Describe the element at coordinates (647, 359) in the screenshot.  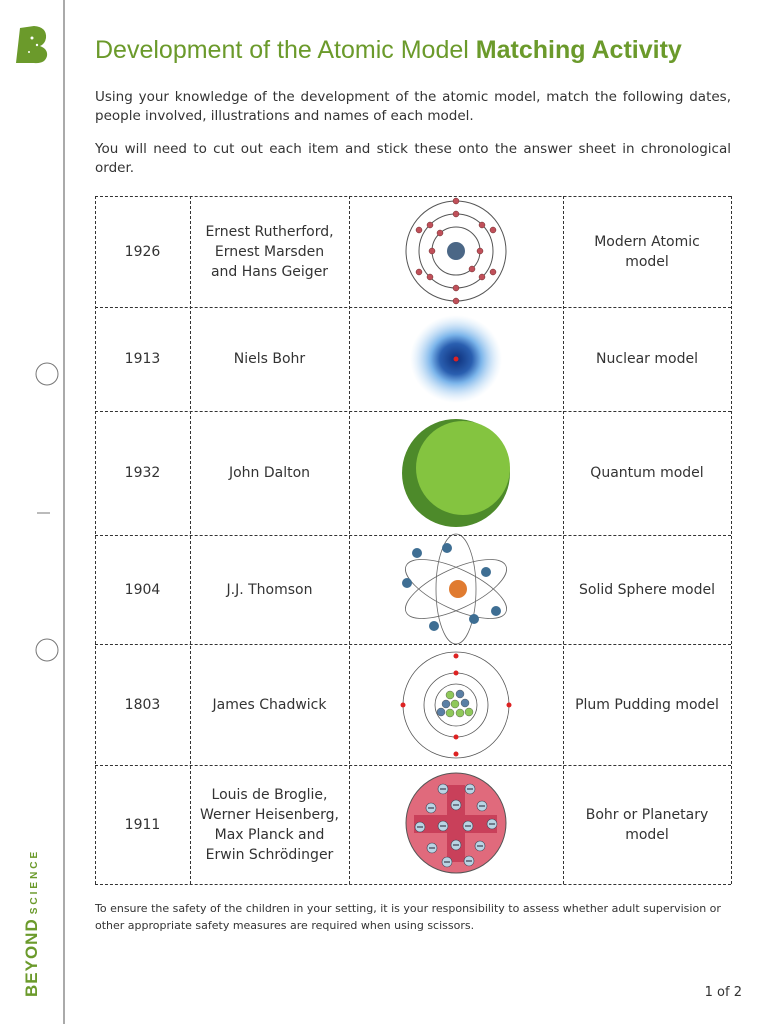
I see `model-cell: Nuclear model` at that location.